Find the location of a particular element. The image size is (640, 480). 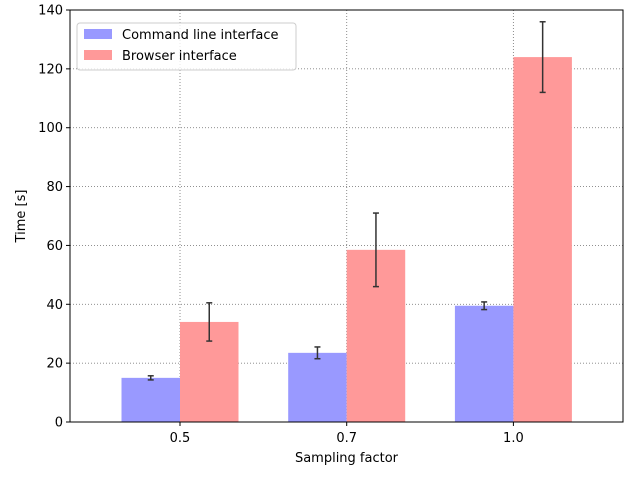

y-tick-label: 100 is located at coordinates (50, 128).